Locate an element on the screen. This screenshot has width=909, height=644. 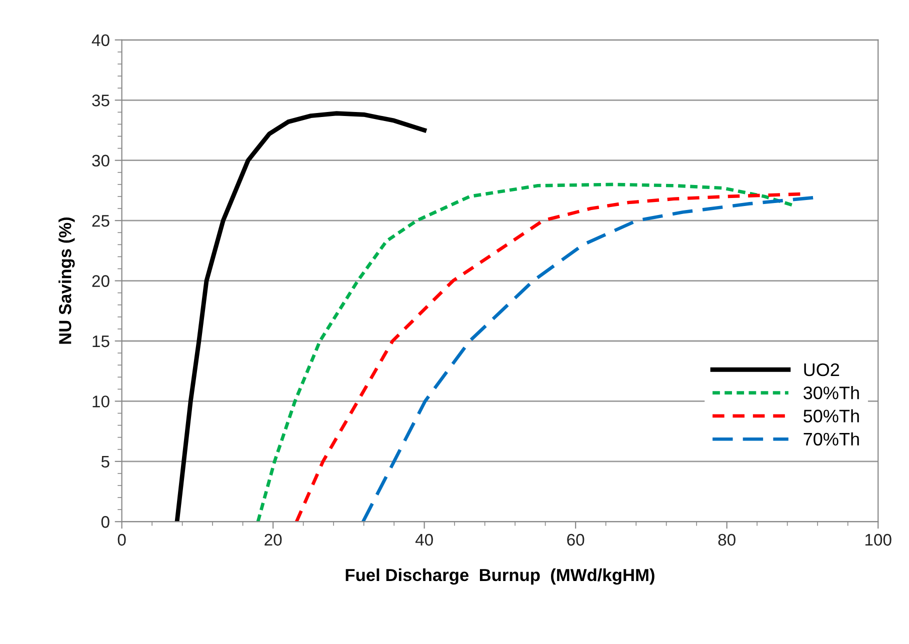
legend-label: 30%Th is located at coordinates (831, 393).